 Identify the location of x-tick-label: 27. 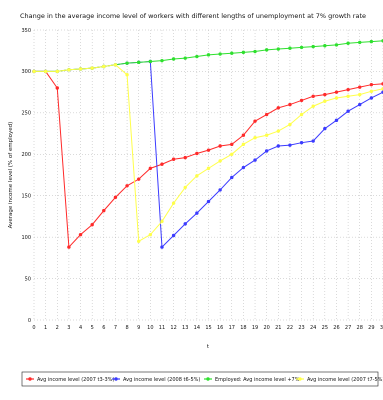
(348, 328).